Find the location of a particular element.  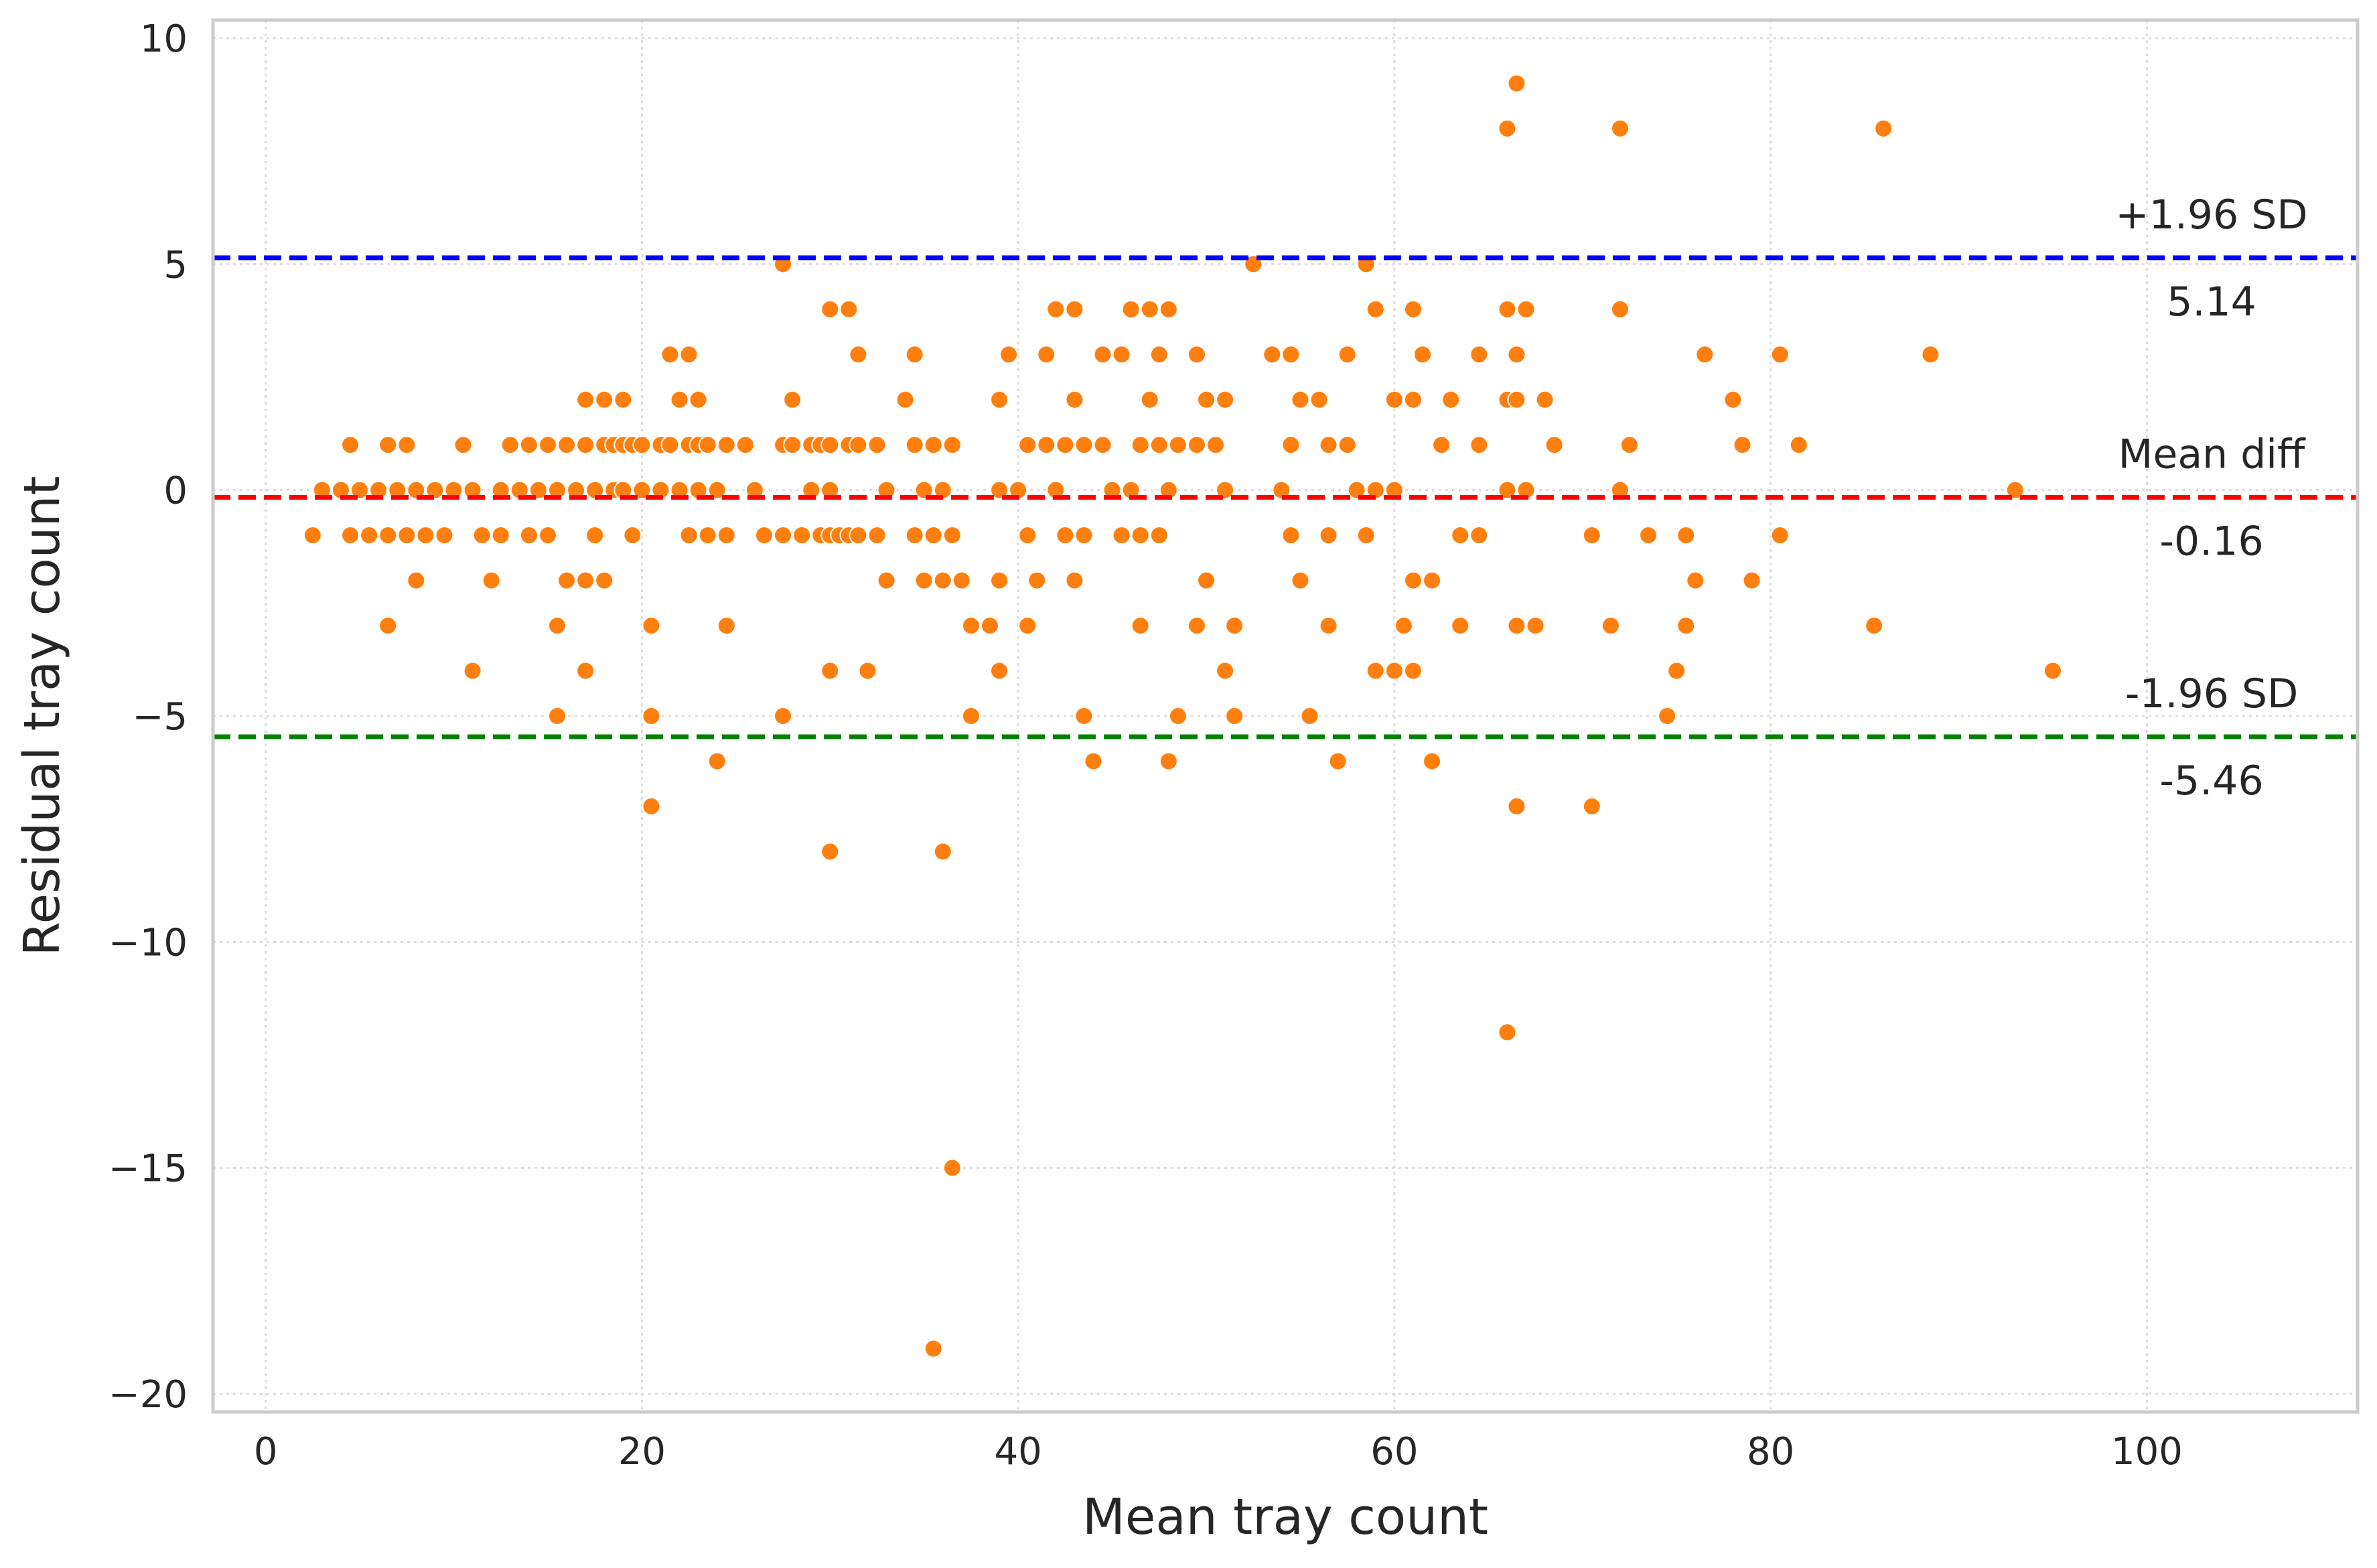

reference-annotations: +1.96 SD 5.14 Mean diff -0.16 -1.96 SD -5.46 is located at coordinates (2211, 498).